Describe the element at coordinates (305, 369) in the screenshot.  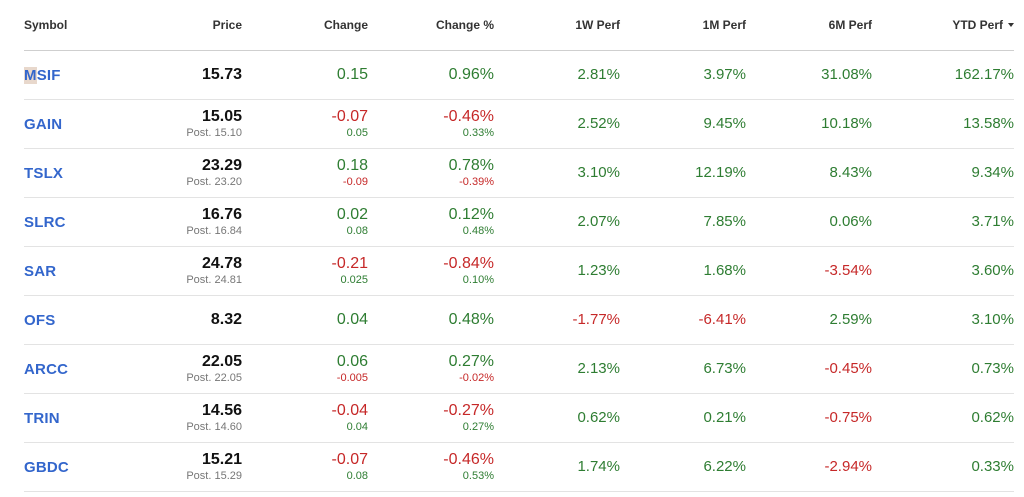
I see `change-cell: 0.06 -0.005` at that location.